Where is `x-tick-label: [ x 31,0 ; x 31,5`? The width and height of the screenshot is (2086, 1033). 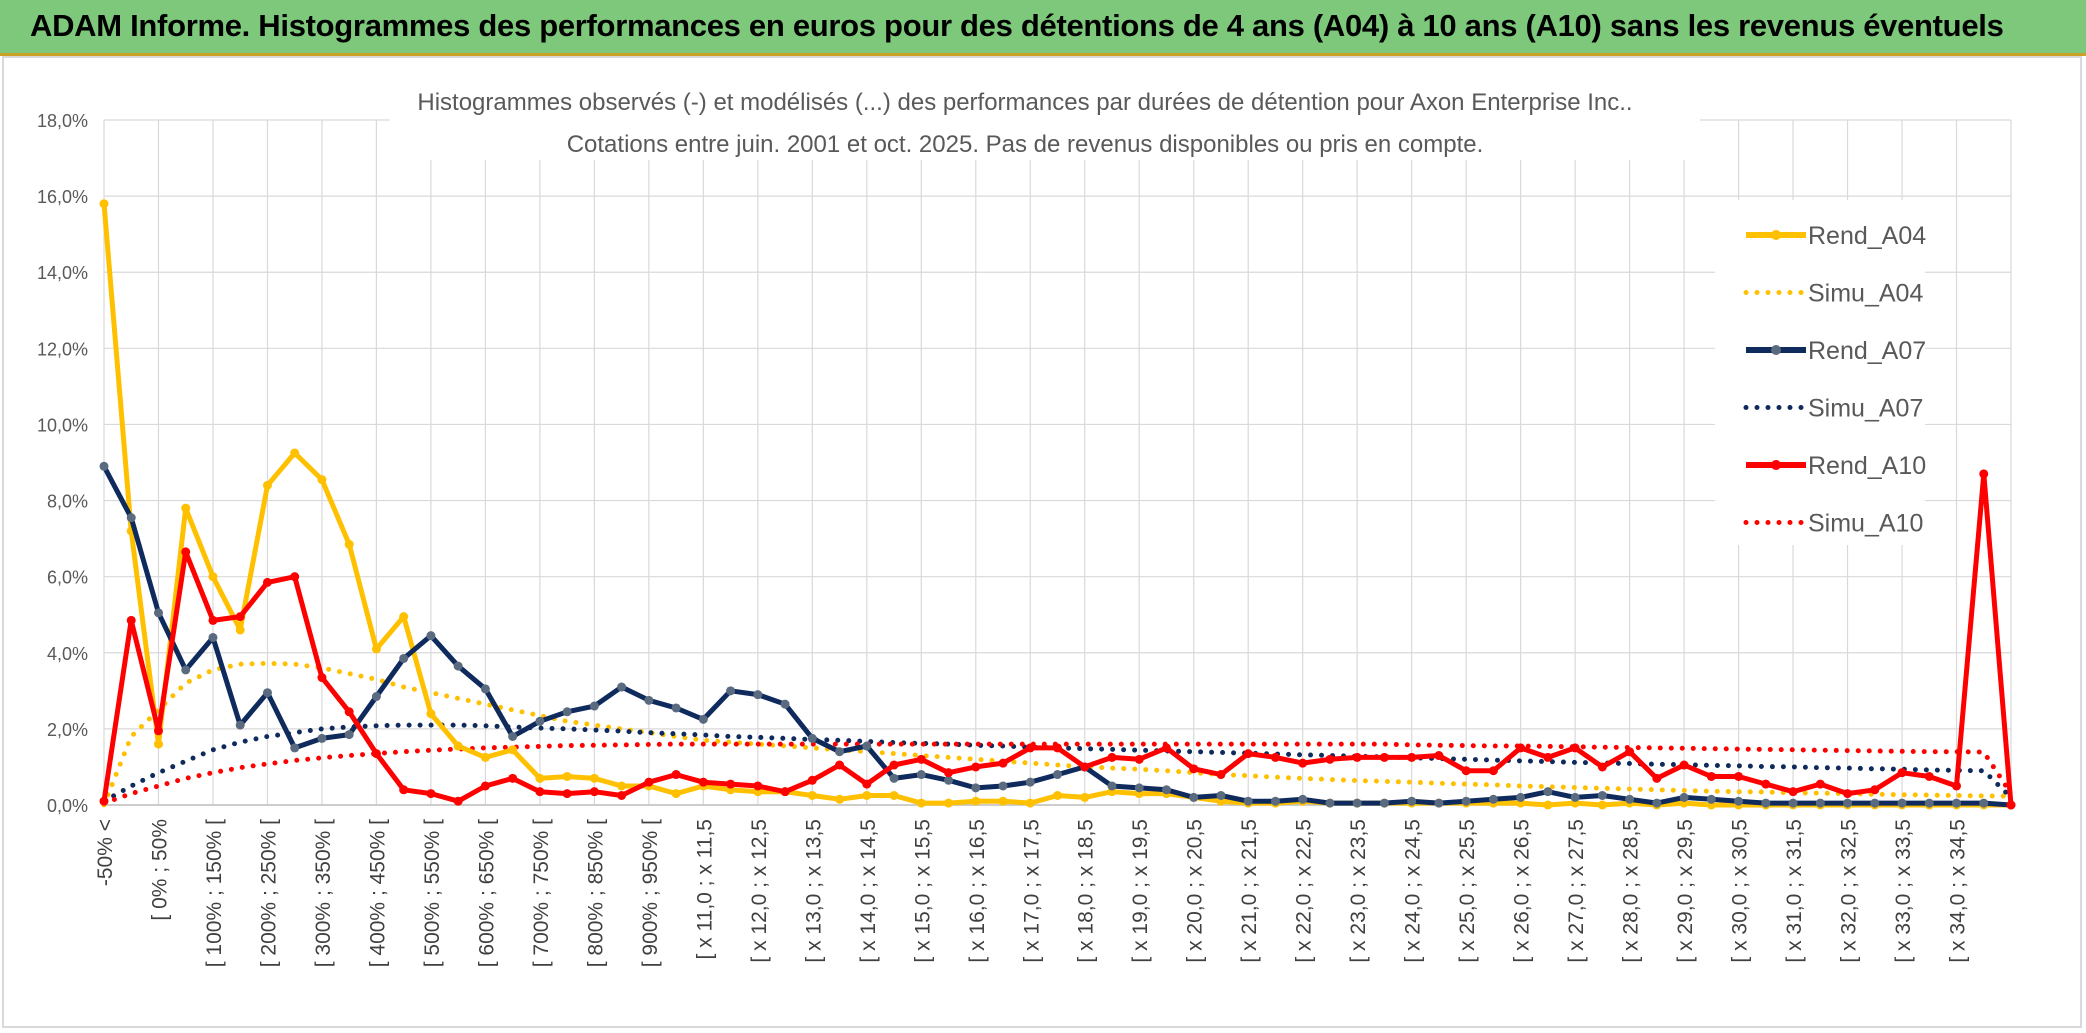
x-tick-label: [ x 31,0 ; x 31,5 is located at coordinates (1794, 891).